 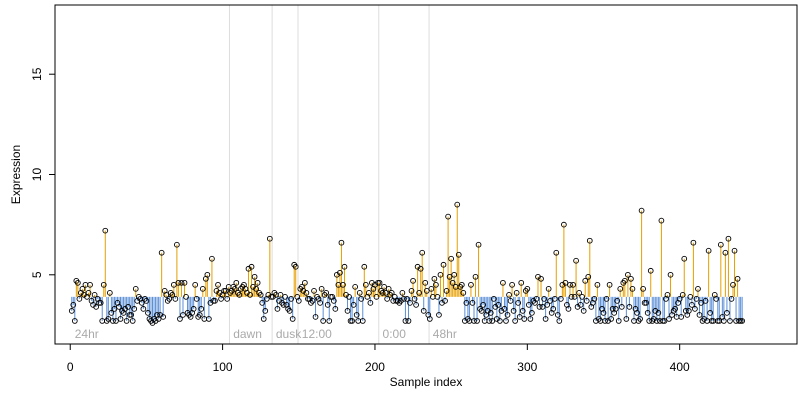 What do you see at coordinates (527, 367) in the screenshot?
I see `x-tick-label: 300` at bounding box center [527, 367].